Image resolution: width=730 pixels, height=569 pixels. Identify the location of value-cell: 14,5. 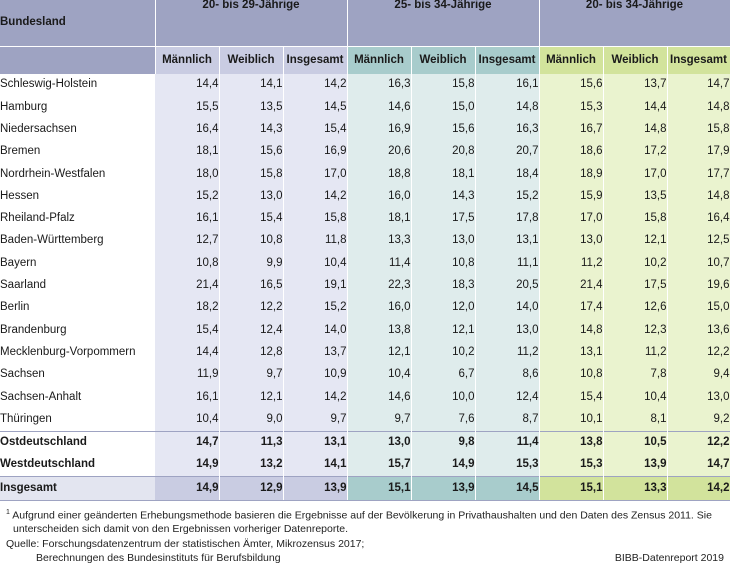
(315, 107).